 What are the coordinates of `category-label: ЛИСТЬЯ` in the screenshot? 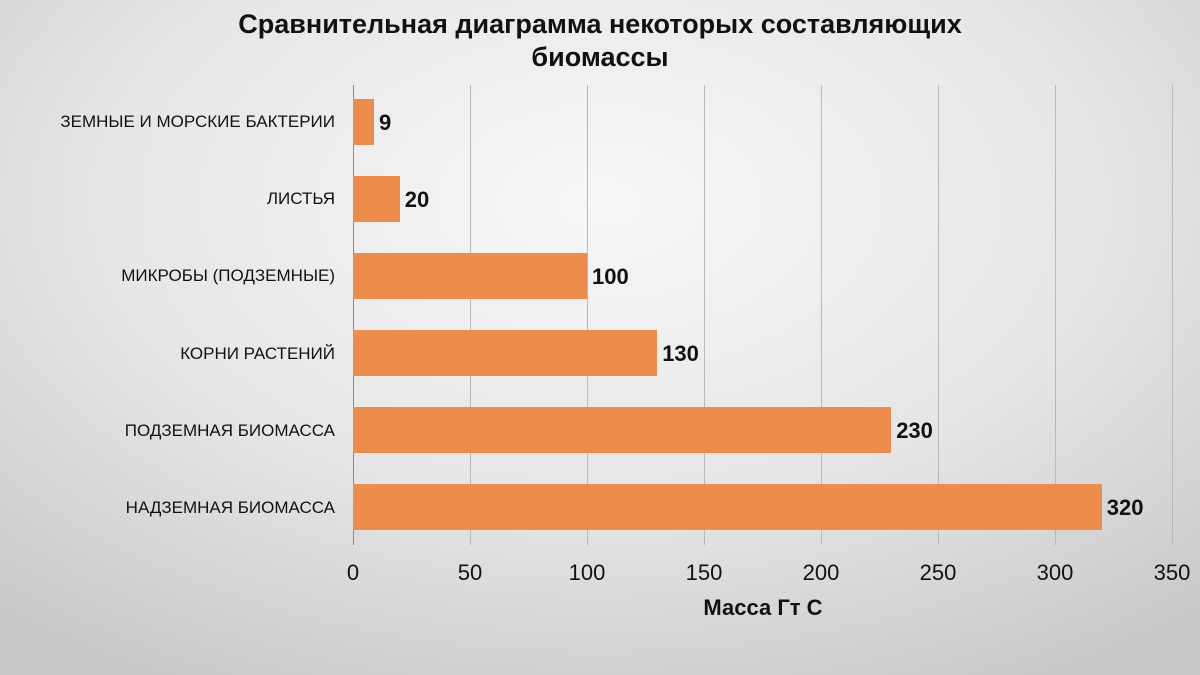 It's located at (300, 198).